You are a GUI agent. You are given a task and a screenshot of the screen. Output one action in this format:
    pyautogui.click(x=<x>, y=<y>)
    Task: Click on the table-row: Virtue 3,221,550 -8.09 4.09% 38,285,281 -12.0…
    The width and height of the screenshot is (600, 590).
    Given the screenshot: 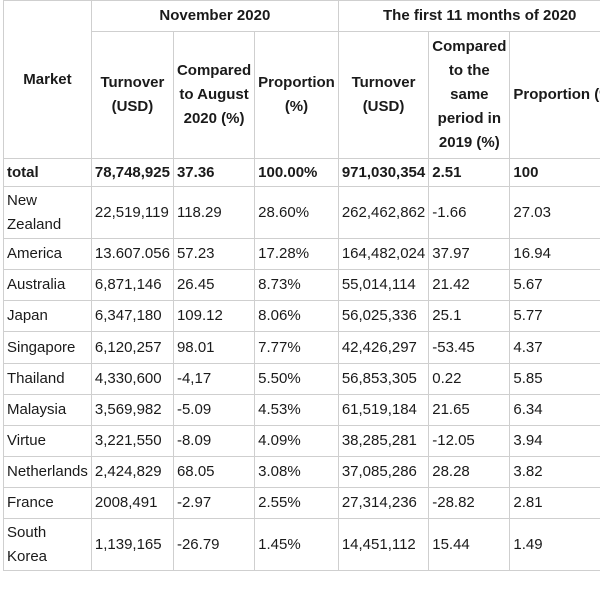 What is the action you would take?
    pyautogui.click(x=301, y=441)
    